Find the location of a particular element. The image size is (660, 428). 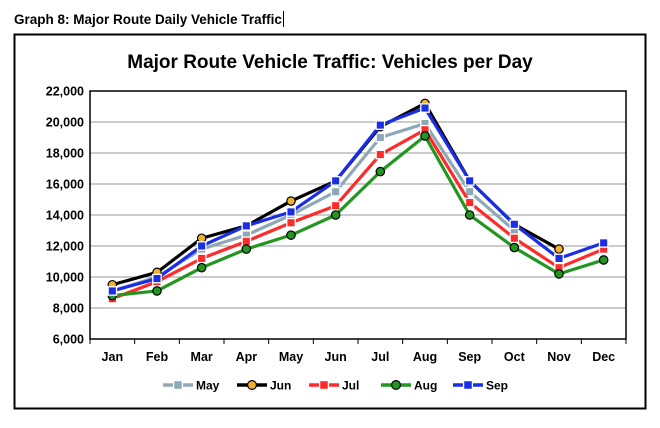

legend-label: Aug is located at coordinates (425, 386).